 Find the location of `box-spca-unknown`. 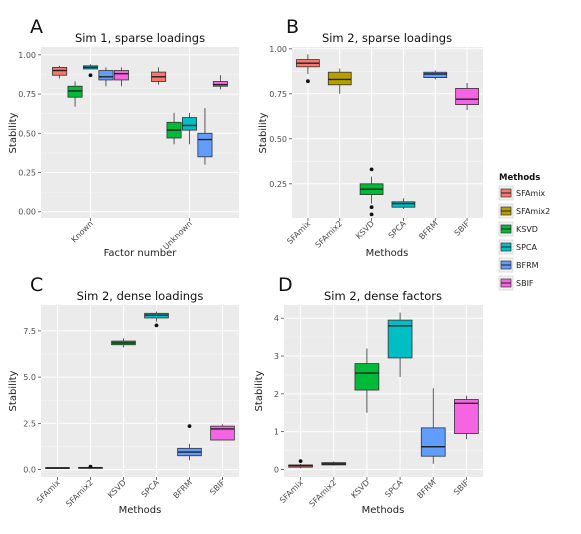

box-spca-unknown is located at coordinates (189, 128).